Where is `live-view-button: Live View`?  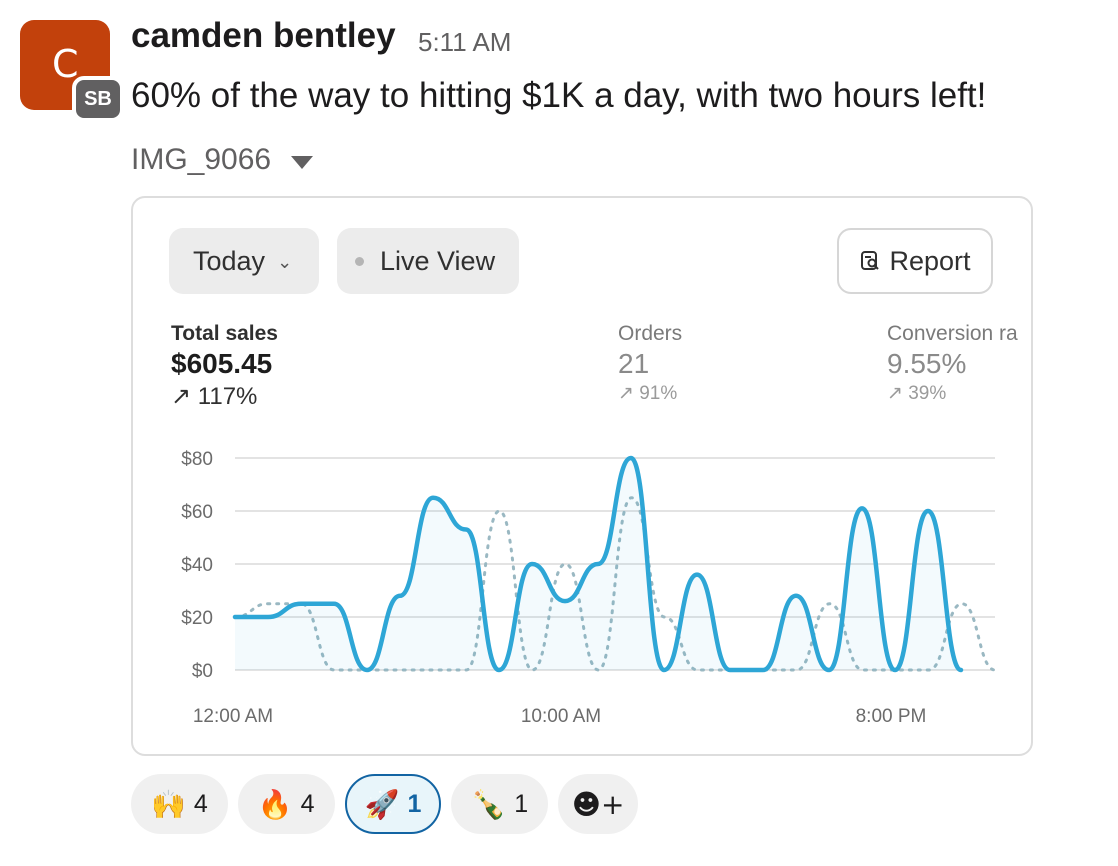 live-view-button: Live View is located at coordinates (428, 261).